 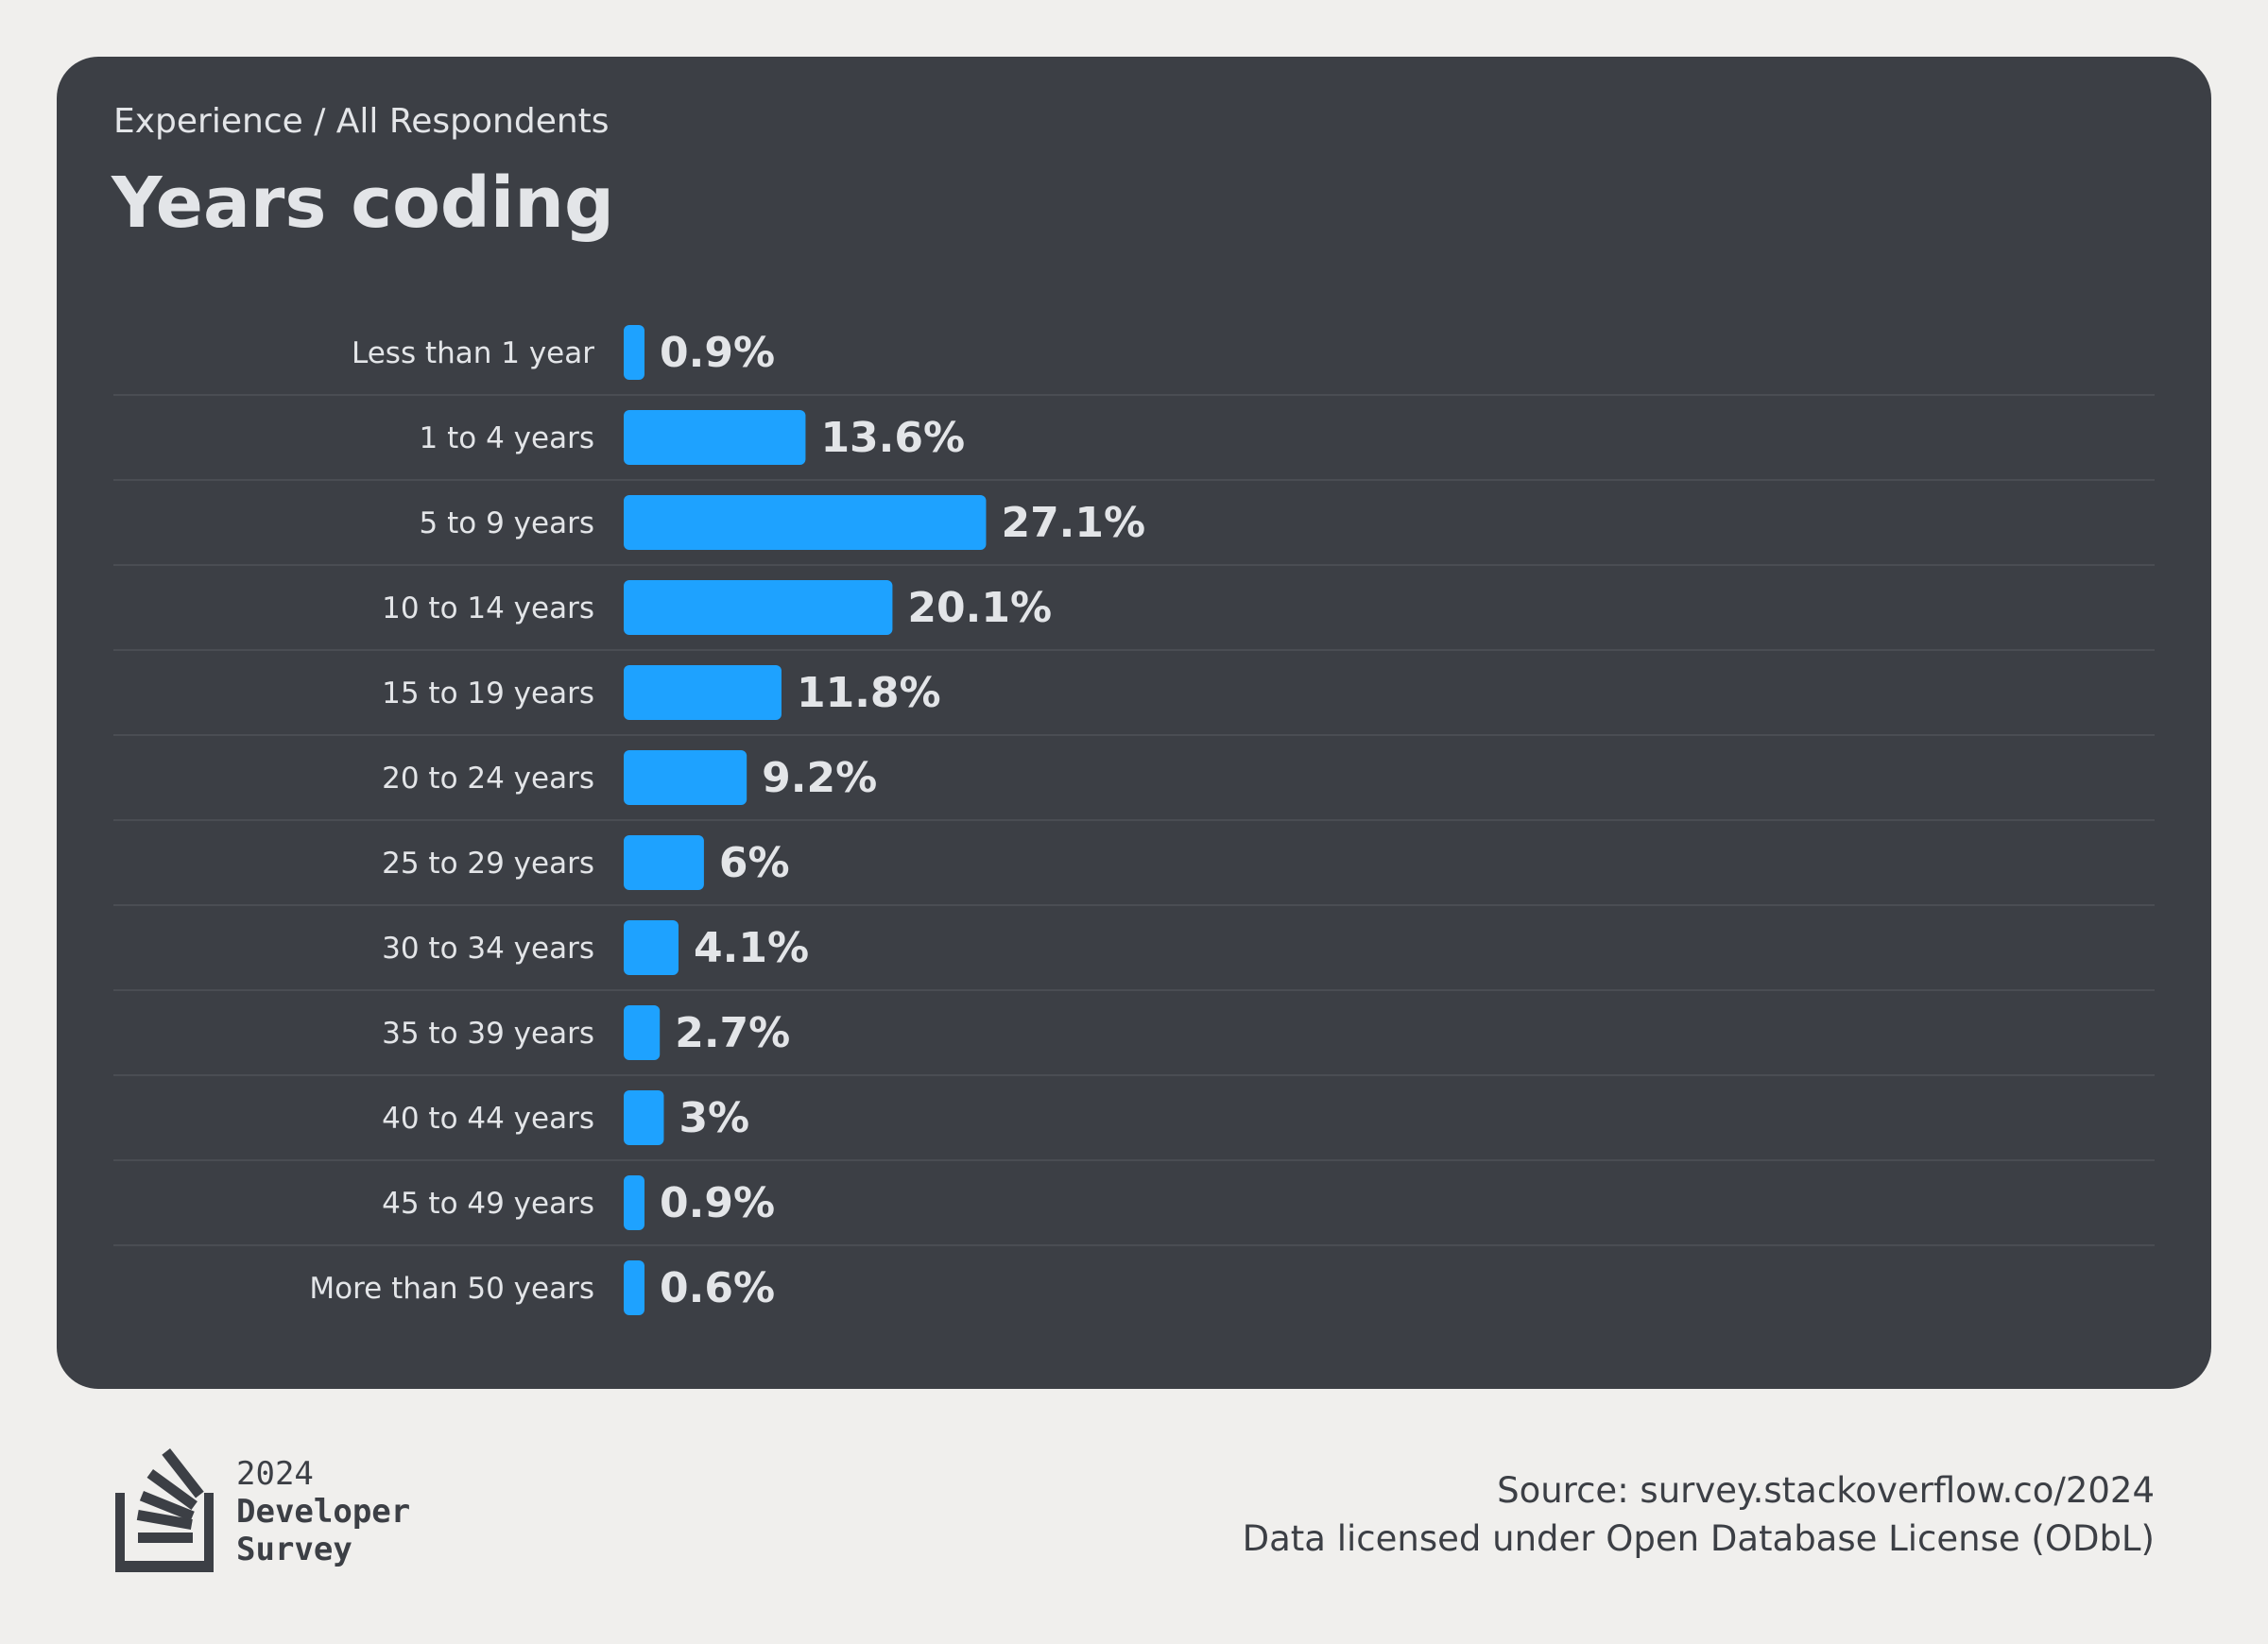 I want to click on logo-line2: Survey, so click(x=294, y=1549).